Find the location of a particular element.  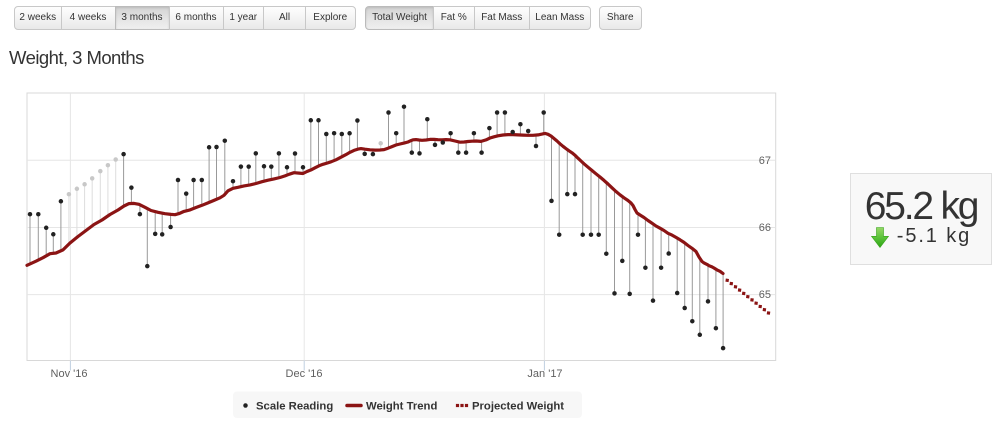

svg-text: Weight Trend is located at coordinates (401, 407).